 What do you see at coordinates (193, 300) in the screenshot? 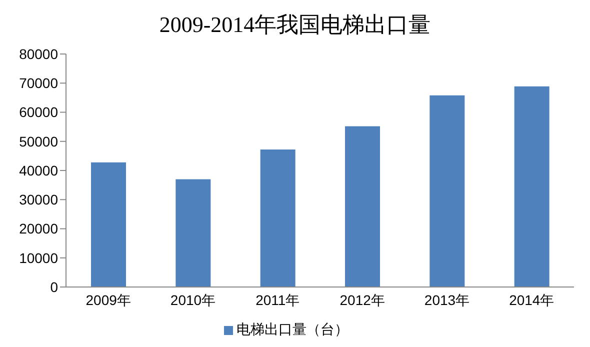
I see `x-tick-label: 2010年` at bounding box center [193, 300].